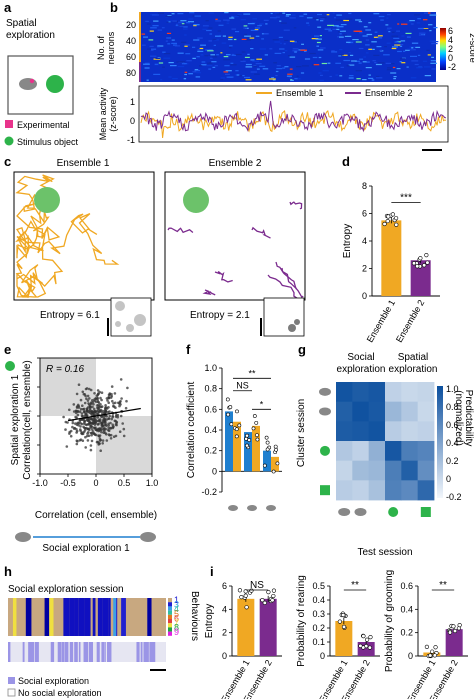  I want to click on scatter-ylabel-1: Spatial exploration 1, so click(15, 419).